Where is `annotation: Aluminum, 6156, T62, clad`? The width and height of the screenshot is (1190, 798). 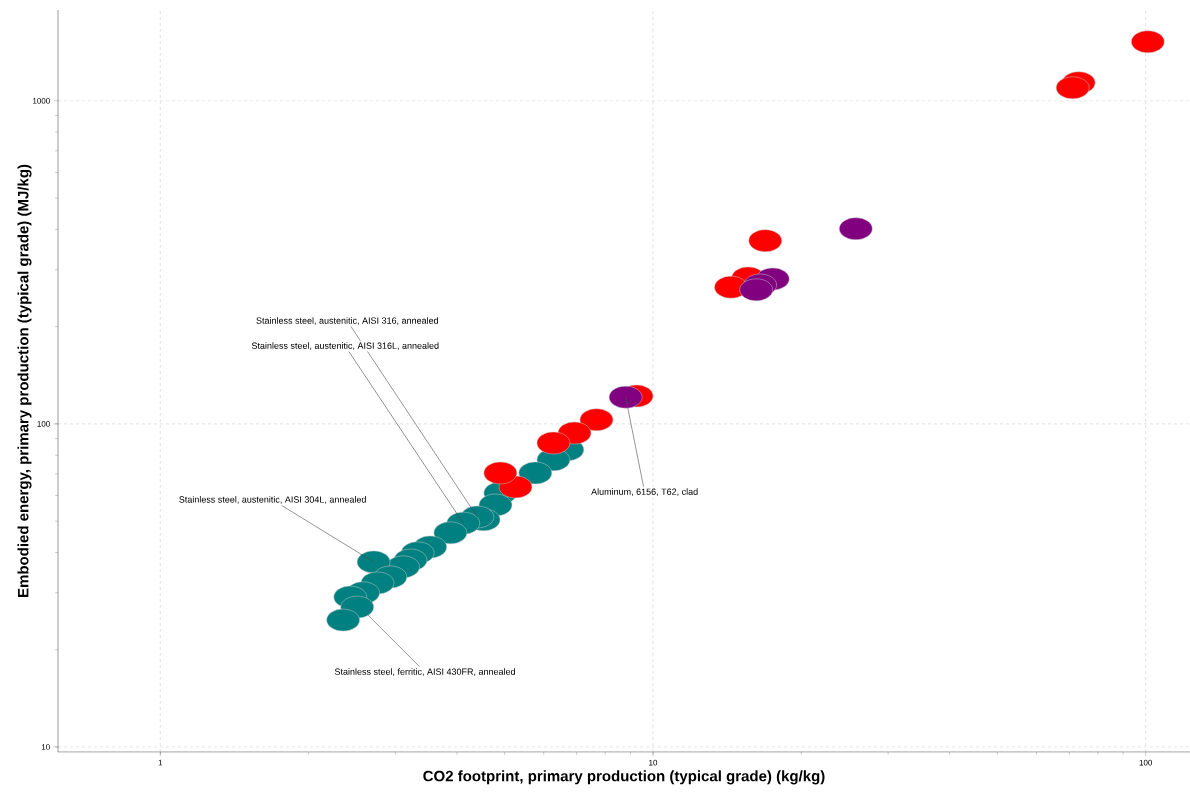
annotation: Aluminum, 6156, T62, clad is located at coordinates (644, 492).